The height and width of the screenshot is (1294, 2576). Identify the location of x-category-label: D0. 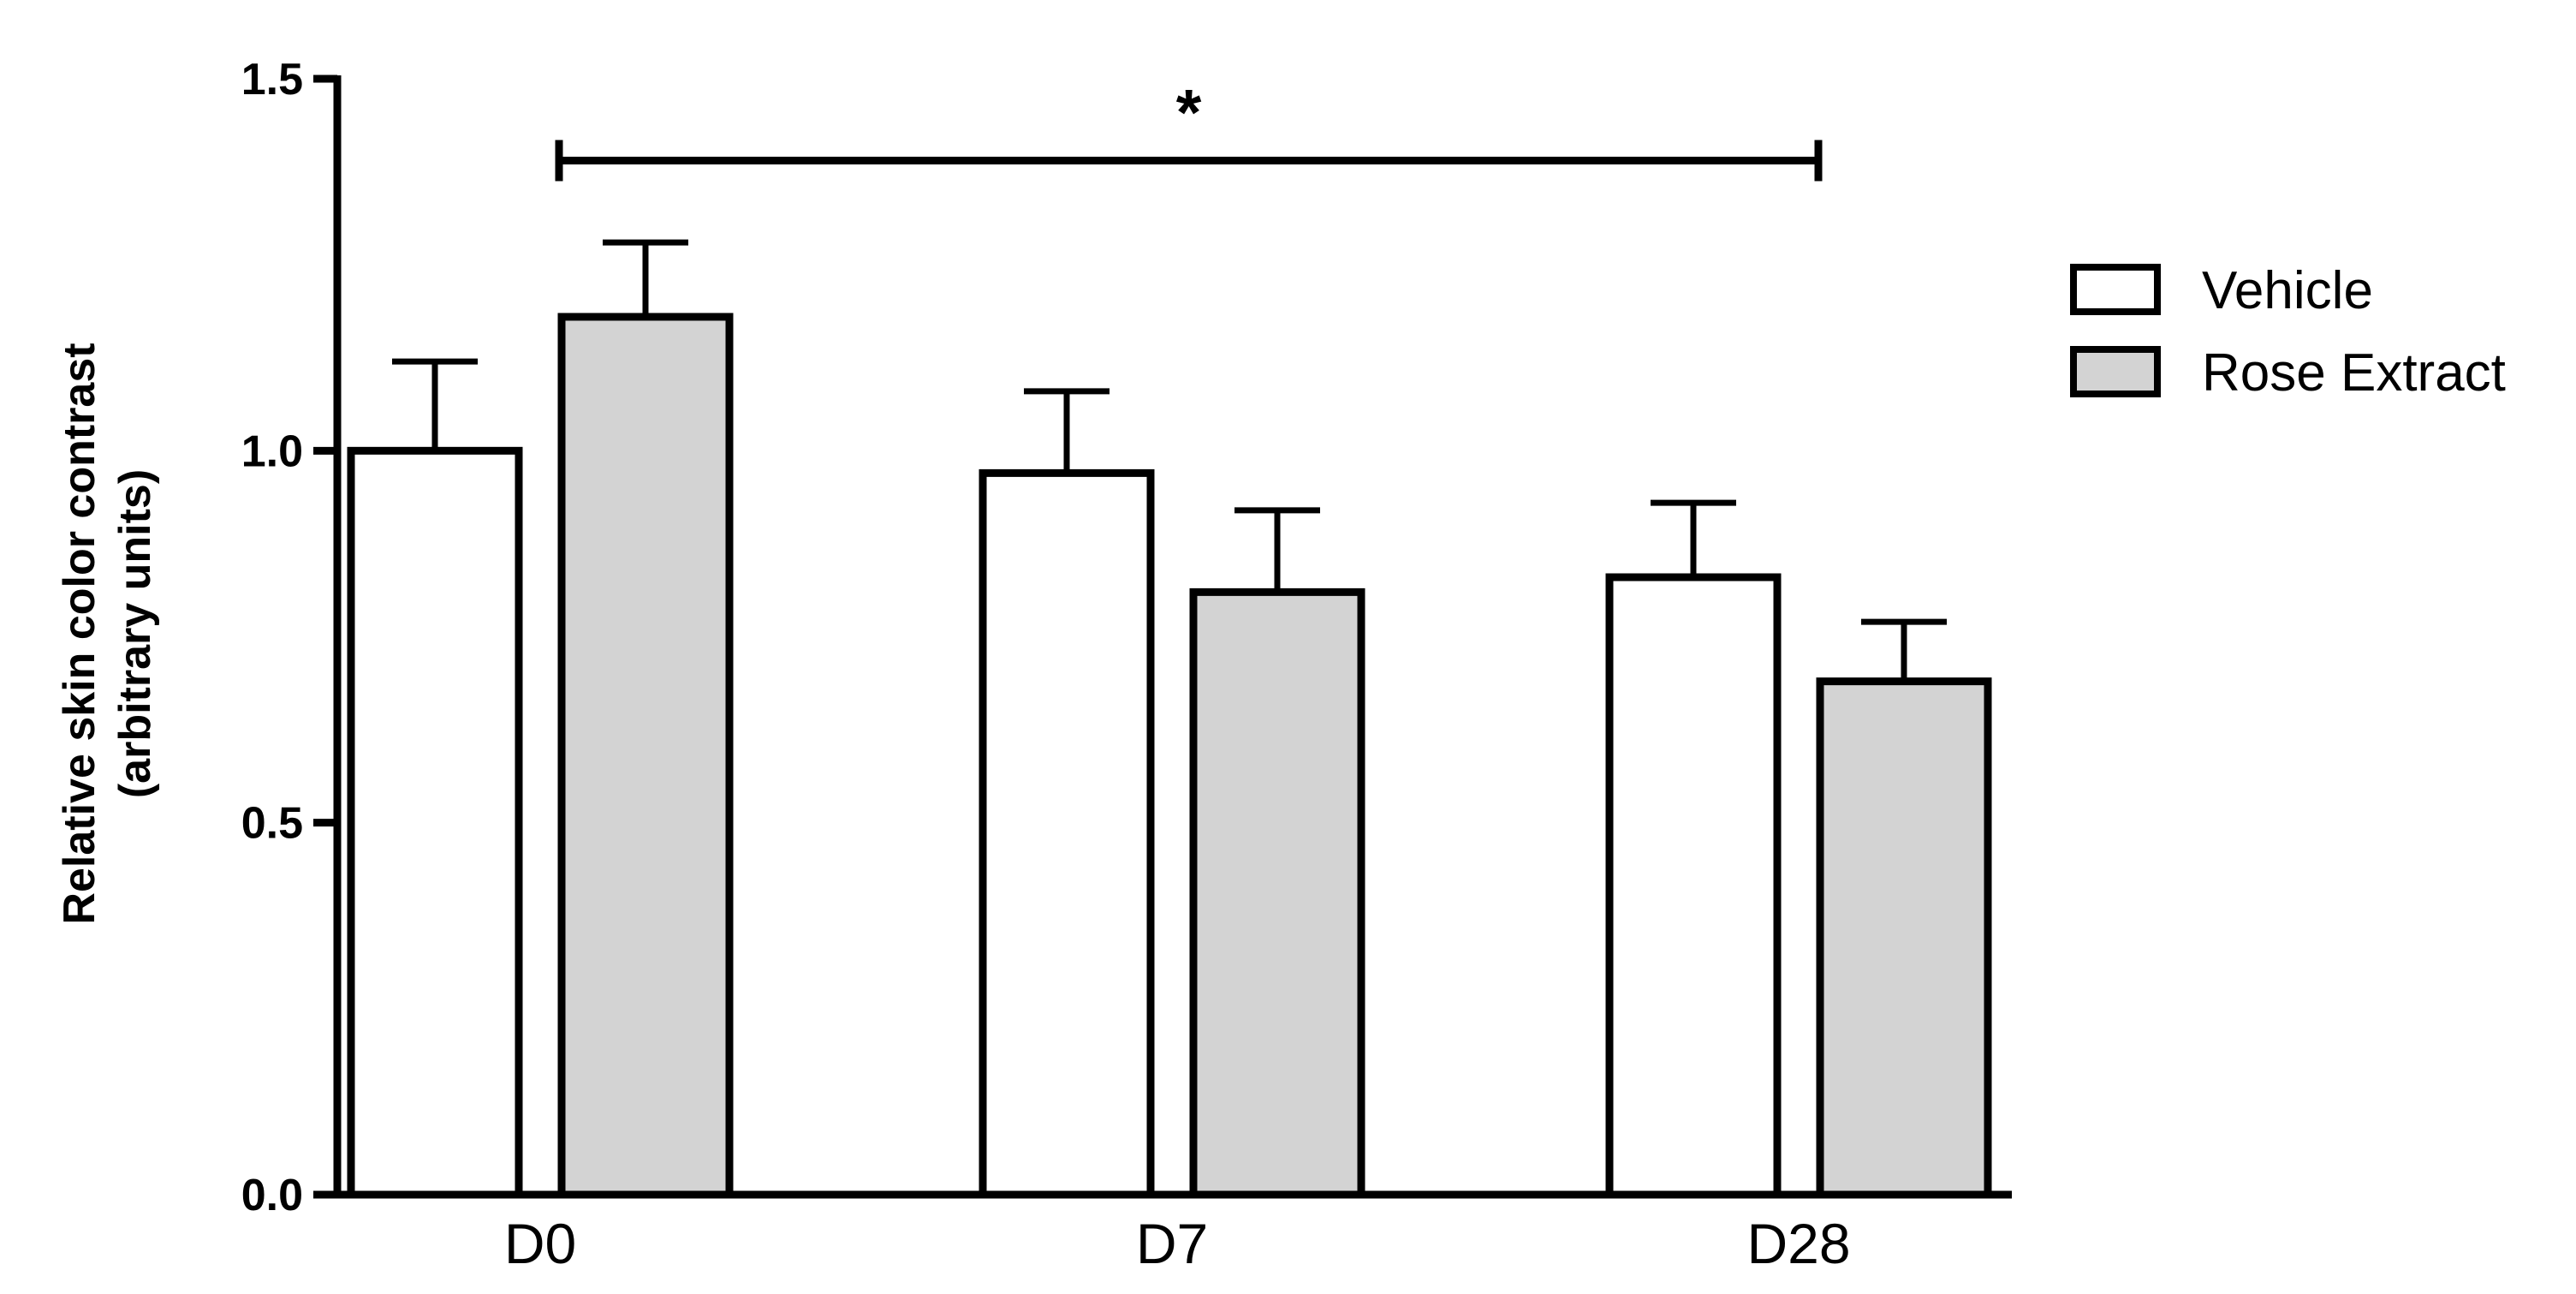
(540, 1243).